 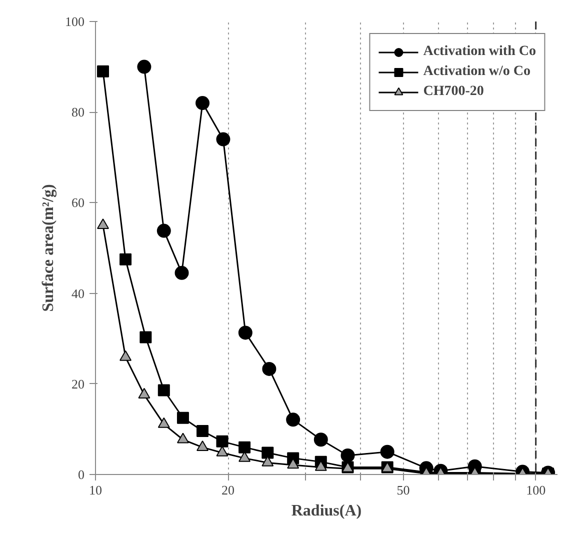 I want to click on x-tick-label: 100, so click(x=536, y=490).